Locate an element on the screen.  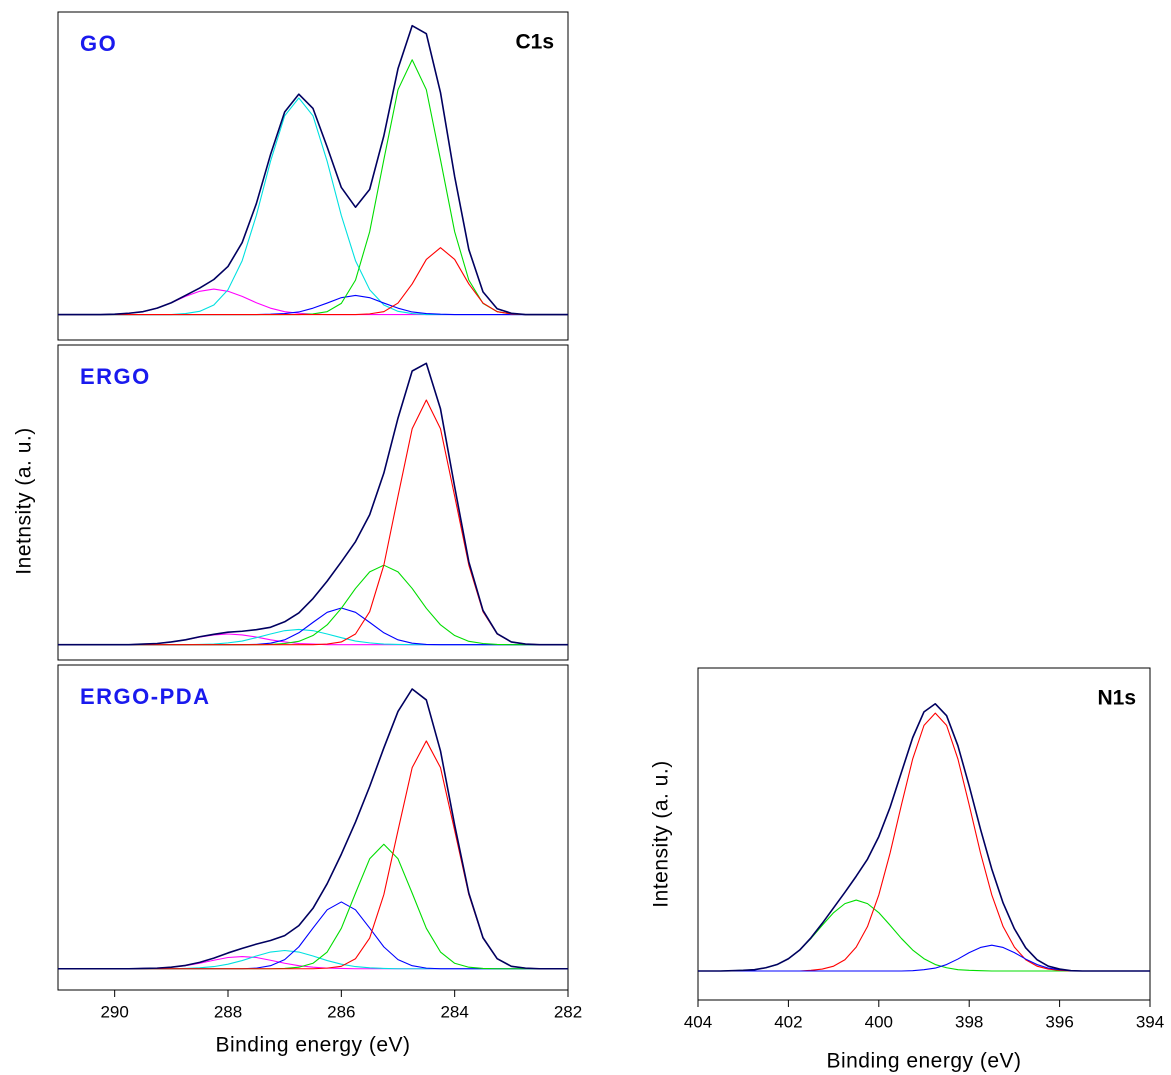
x-tick-label: 402 is located at coordinates (788, 1021).